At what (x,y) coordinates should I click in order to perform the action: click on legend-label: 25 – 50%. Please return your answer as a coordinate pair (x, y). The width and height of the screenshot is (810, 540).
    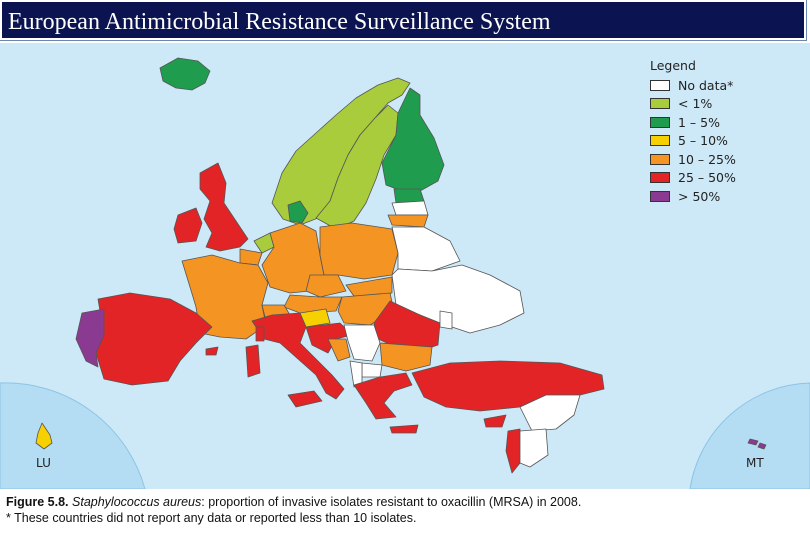
    Looking at the image, I should click on (707, 178).